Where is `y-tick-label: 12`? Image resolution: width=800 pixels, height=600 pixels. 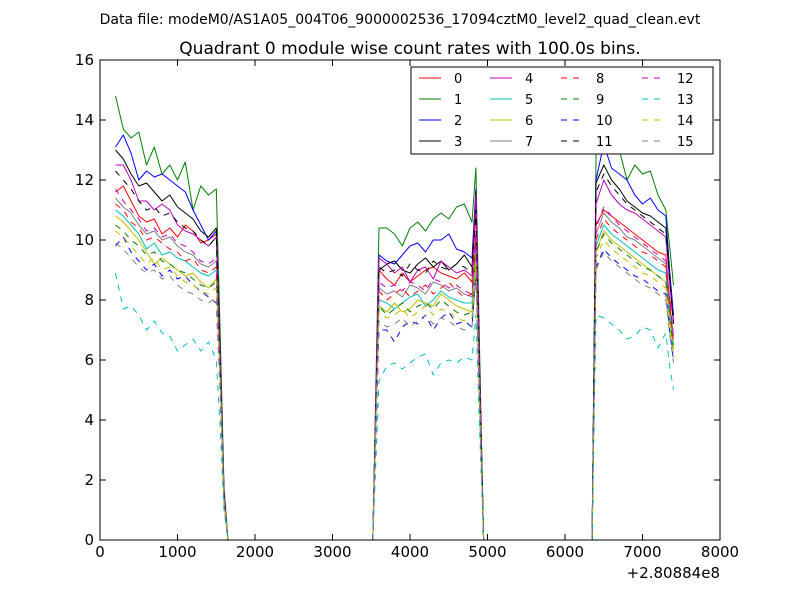
y-tick-label: 12 is located at coordinates (84, 180).